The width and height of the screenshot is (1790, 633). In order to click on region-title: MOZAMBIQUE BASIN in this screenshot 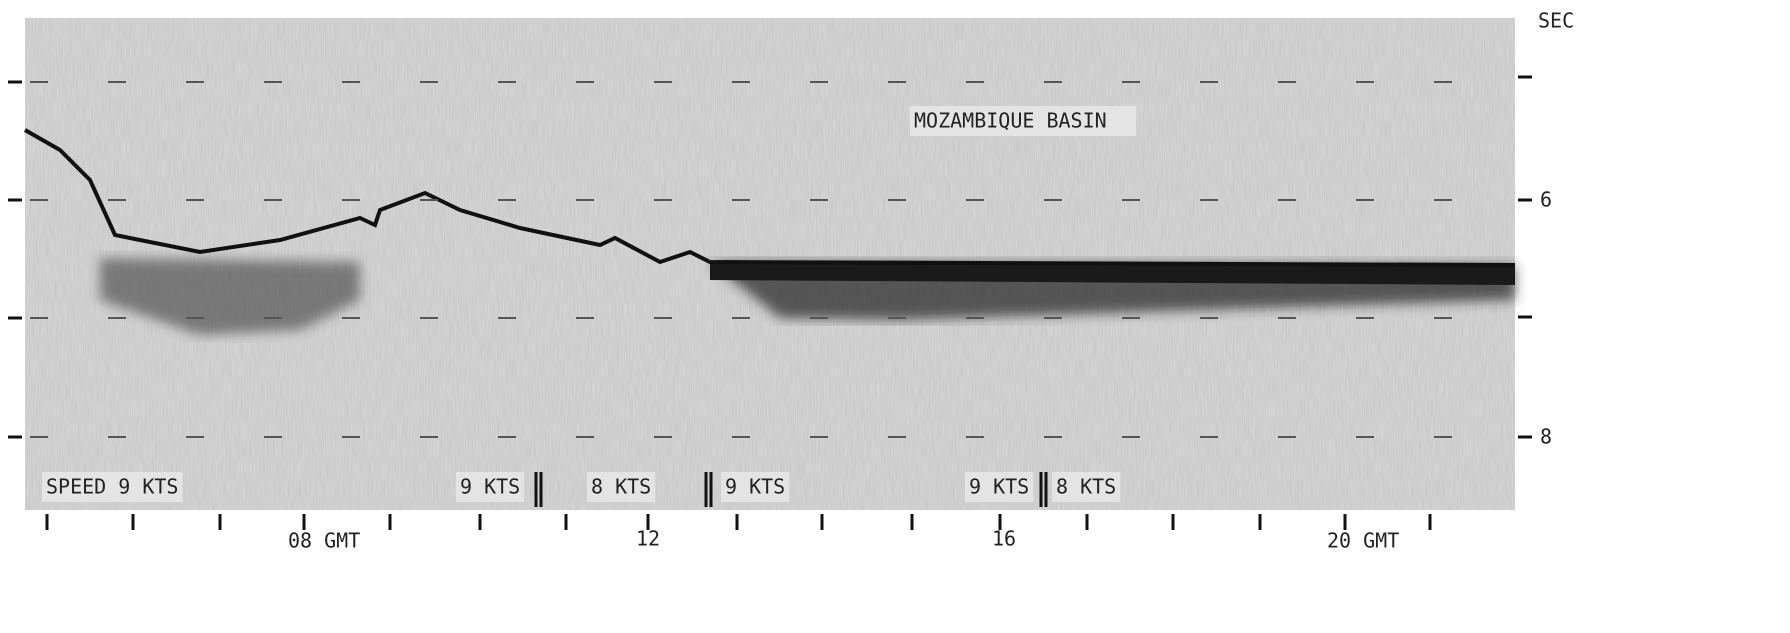, I will do `click(1010, 121)`.